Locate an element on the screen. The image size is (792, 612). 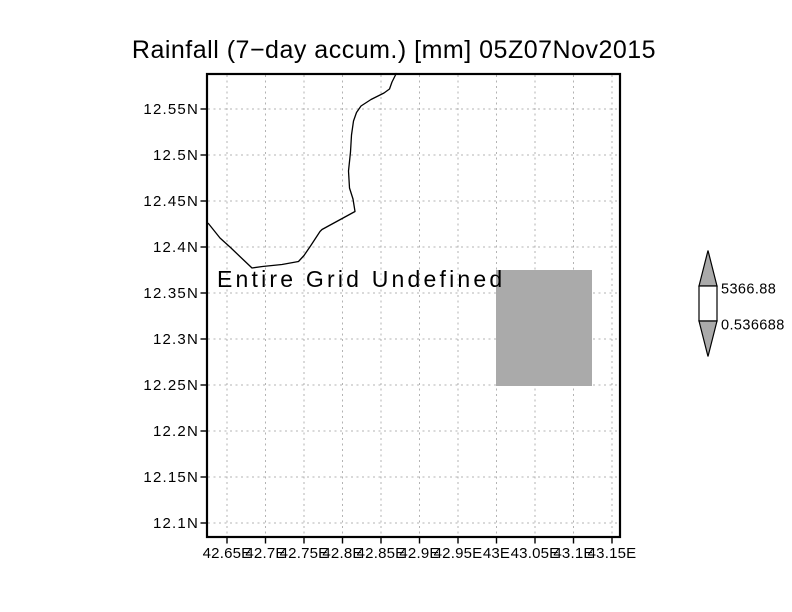
colorbar-mid-cell is located at coordinates (708, 303).